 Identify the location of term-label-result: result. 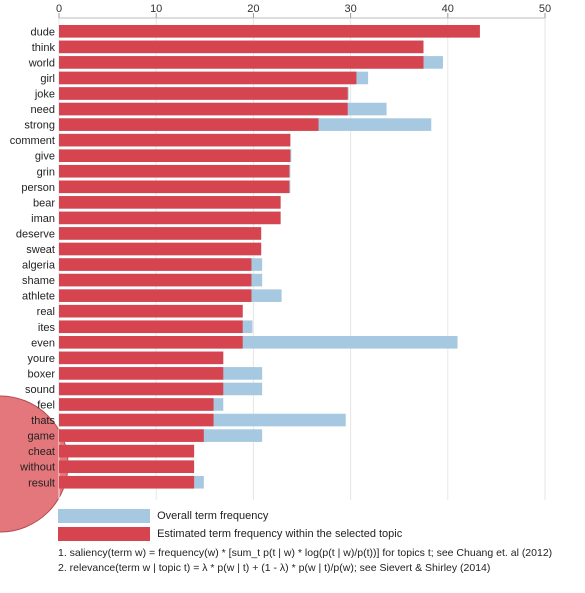
(41, 483).